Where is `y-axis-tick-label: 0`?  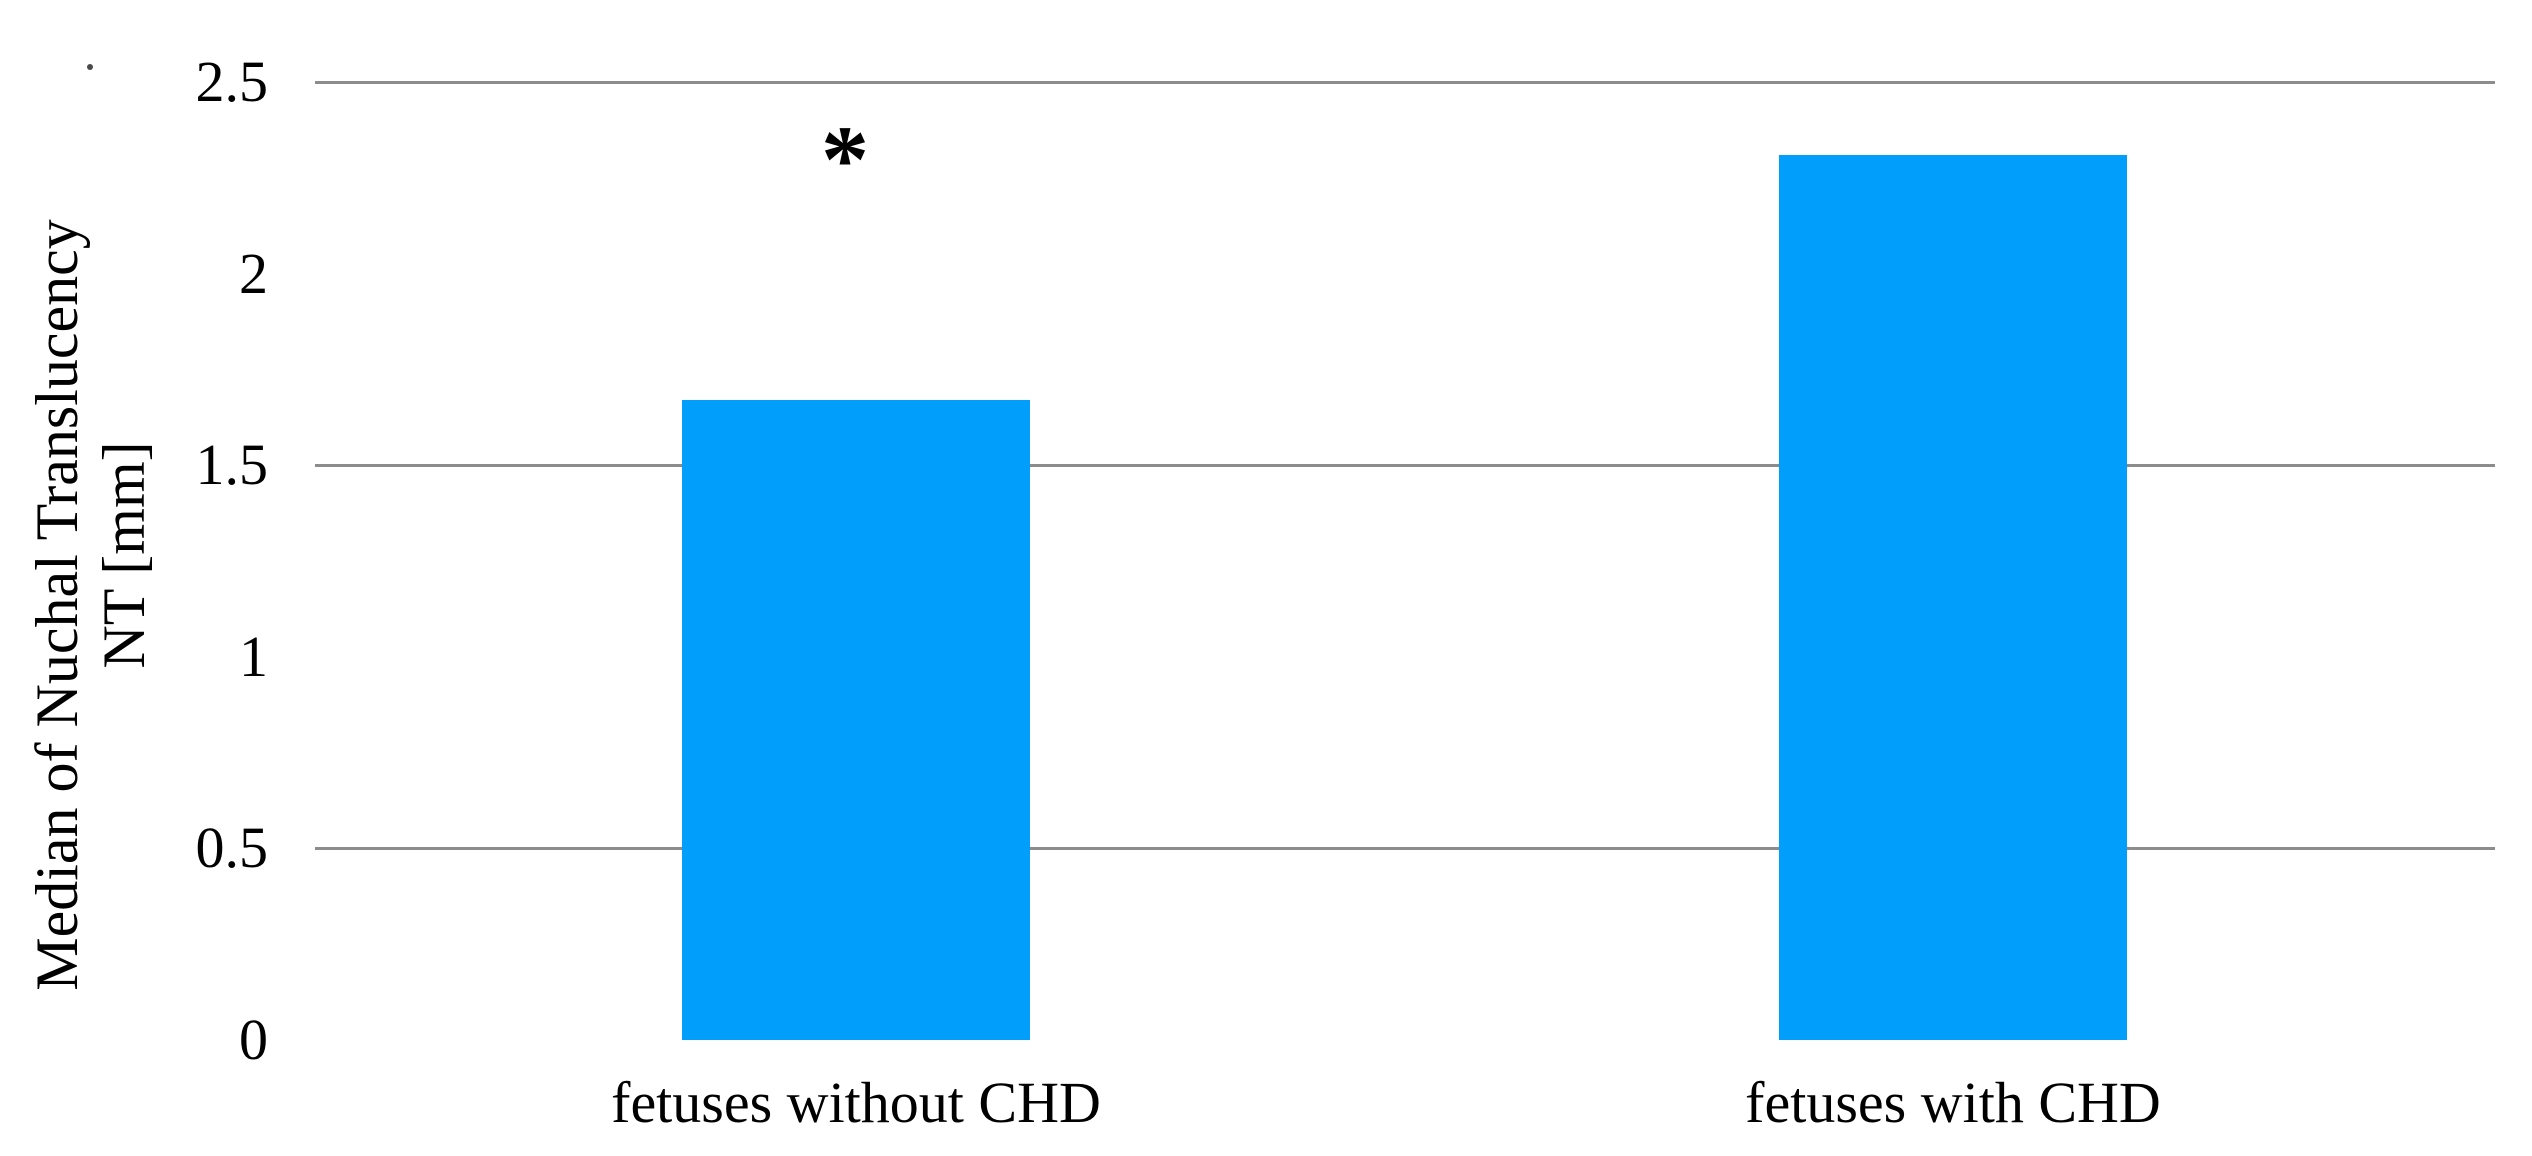 y-axis-tick-label: 0 is located at coordinates (253, 1039).